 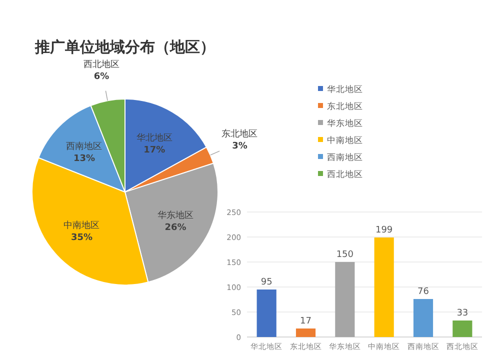 I want to click on data-label: 13%, so click(x=84, y=159).